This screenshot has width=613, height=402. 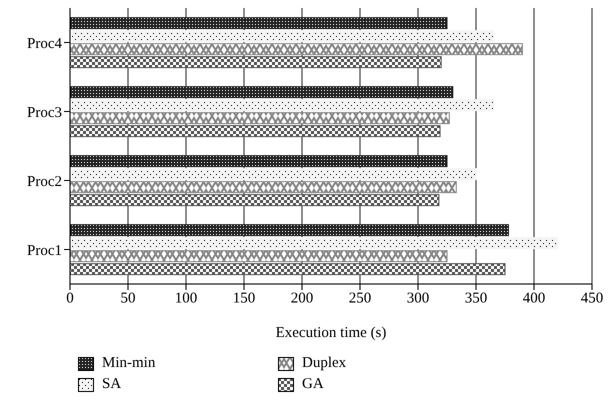 What do you see at coordinates (186, 298) in the screenshot?
I see `x-tick-label: 100` at bounding box center [186, 298].